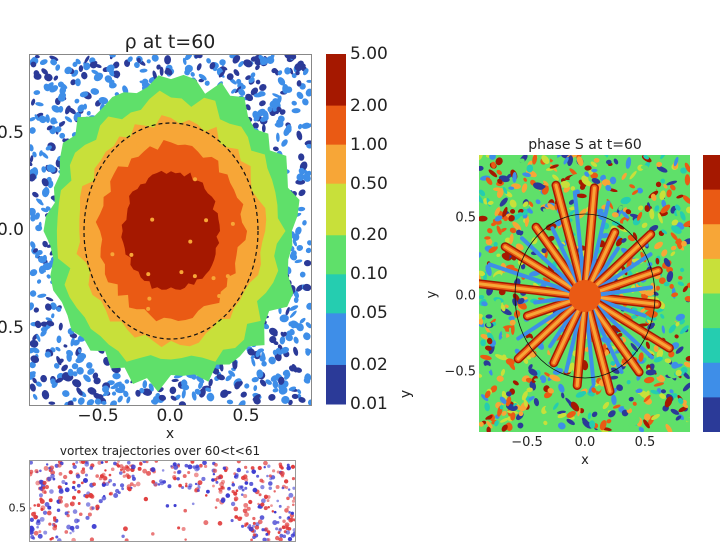 The height and width of the screenshot is (542, 720). Describe the element at coordinates (17, 508) in the screenshot. I see `vortex-ytick: 0.5` at that location.